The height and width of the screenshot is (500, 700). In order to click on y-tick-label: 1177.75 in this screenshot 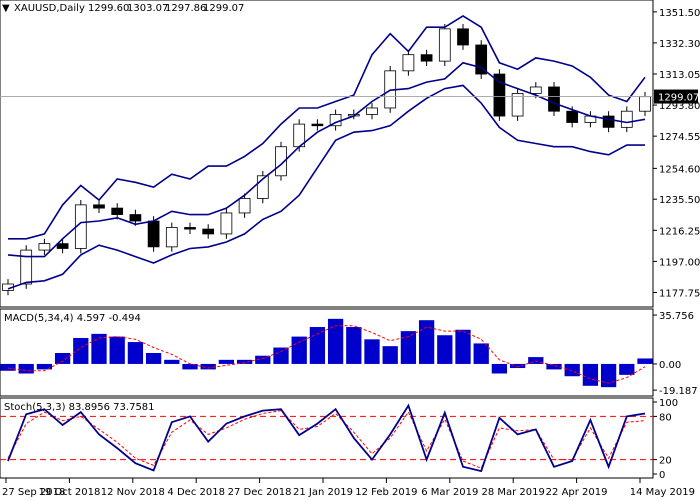, I will do `click(679, 293)`.